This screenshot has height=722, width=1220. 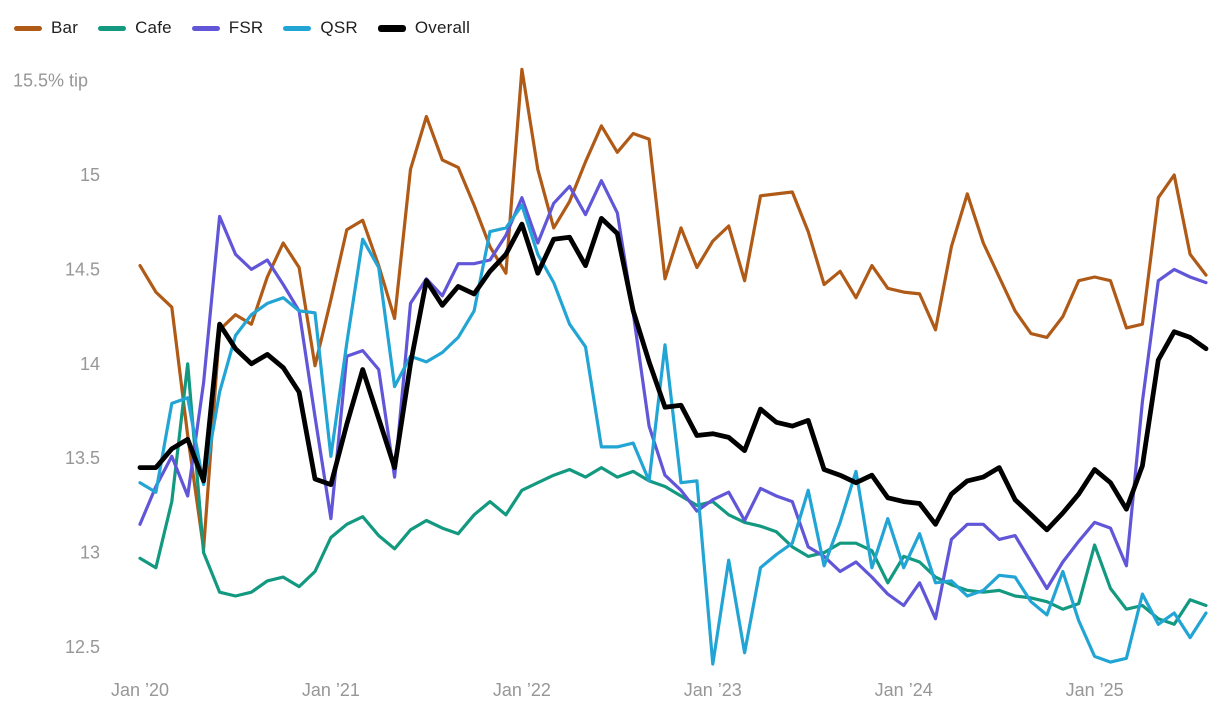 I want to click on x-axis-tick-label: Jan ’21, so click(x=331, y=690).